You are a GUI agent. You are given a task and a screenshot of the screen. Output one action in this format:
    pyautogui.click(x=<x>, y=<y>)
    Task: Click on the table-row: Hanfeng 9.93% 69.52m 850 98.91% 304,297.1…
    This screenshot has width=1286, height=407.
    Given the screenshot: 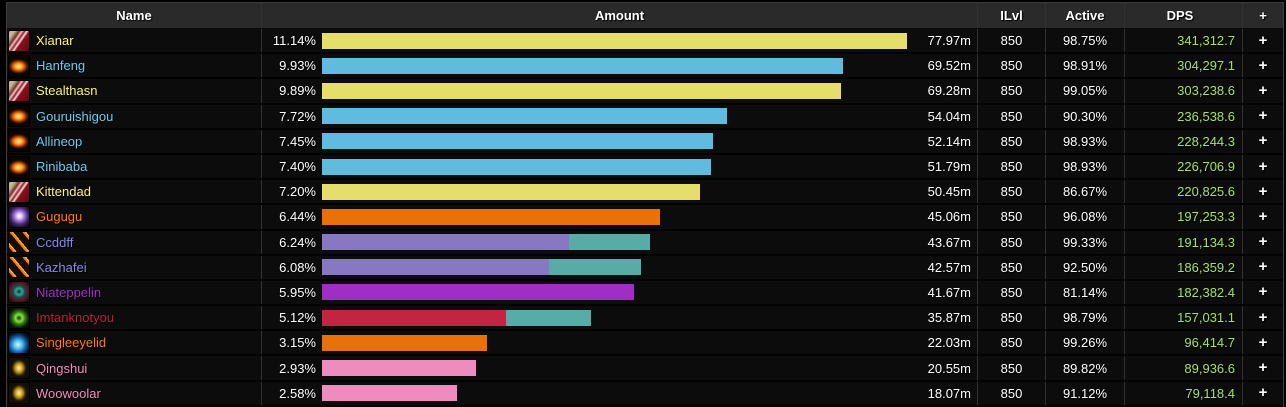 What is the action you would take?
    pyautogui.click(x=645, y=67)
    